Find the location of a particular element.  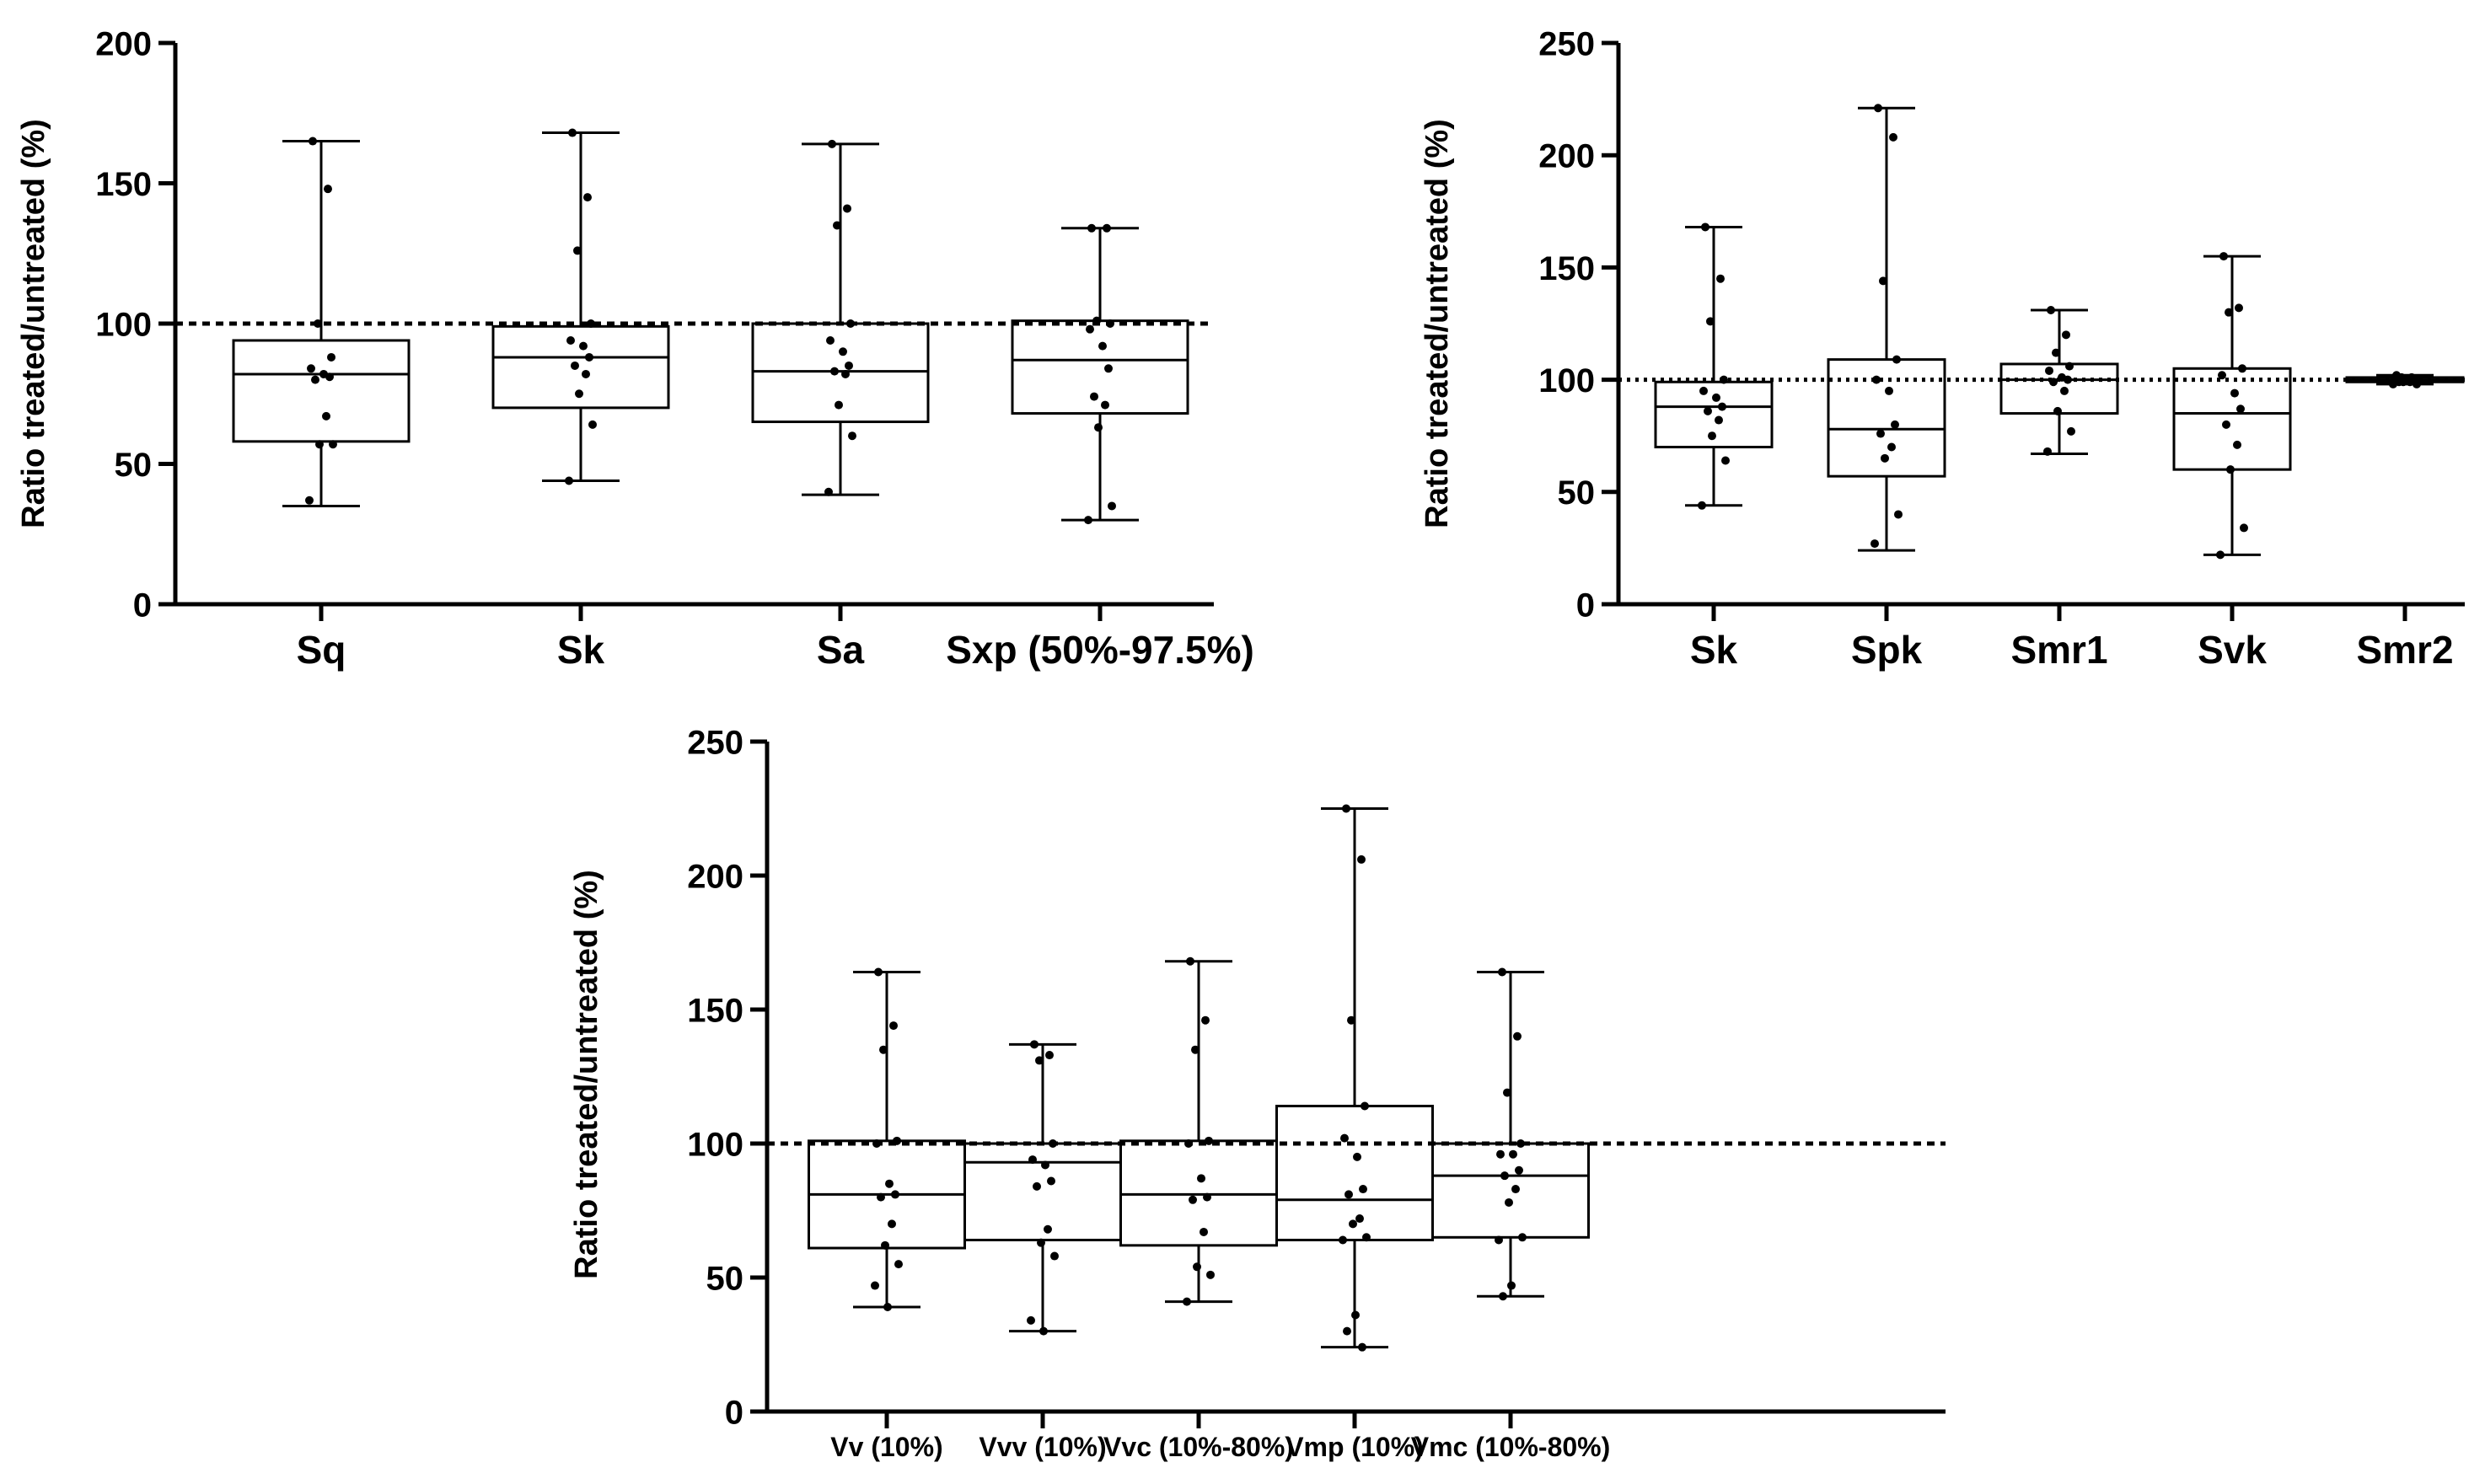

box-plot-sa is located at coordinates (840, 318).